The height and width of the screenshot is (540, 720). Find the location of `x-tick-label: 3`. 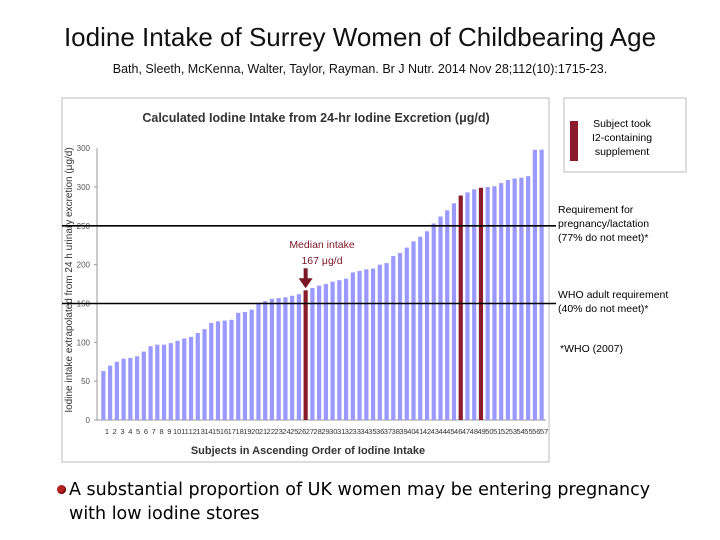

x-tick-label: 3 is located at coordinates (122, 431).